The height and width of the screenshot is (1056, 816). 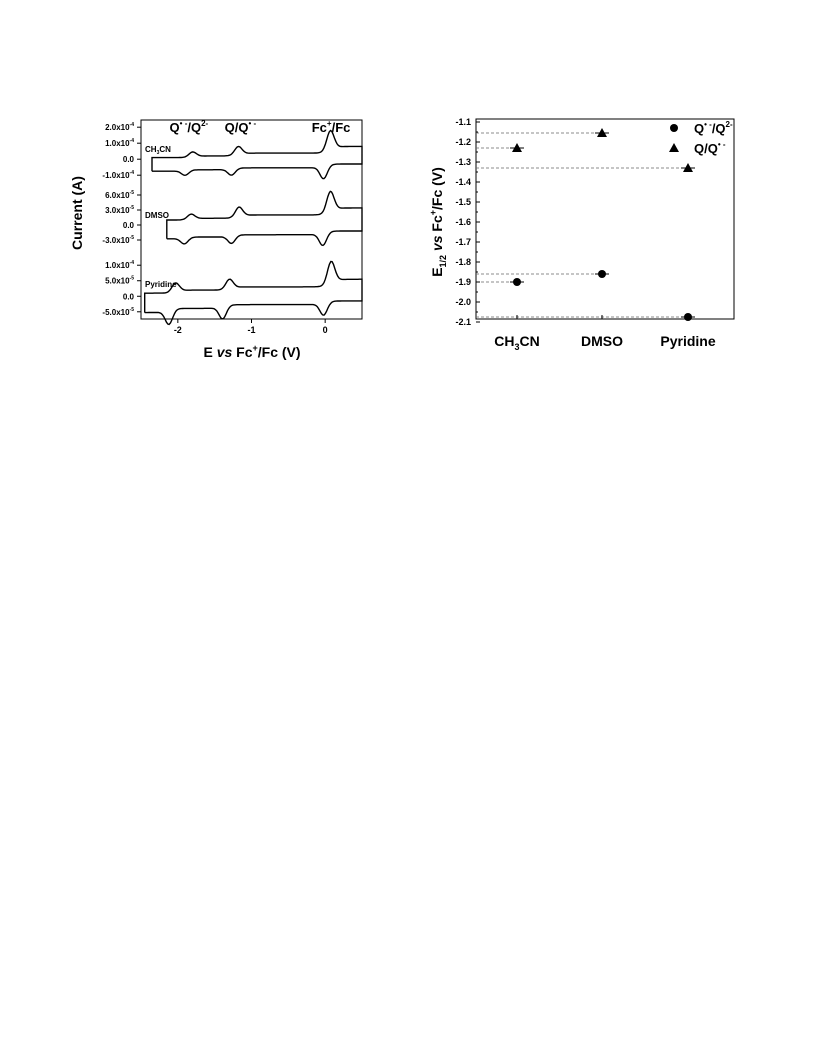 What do you see at coordinates (437, 225) in the screenshot?
I see `e-ylabel-fc: Fc` at bounding box center [437, 225].